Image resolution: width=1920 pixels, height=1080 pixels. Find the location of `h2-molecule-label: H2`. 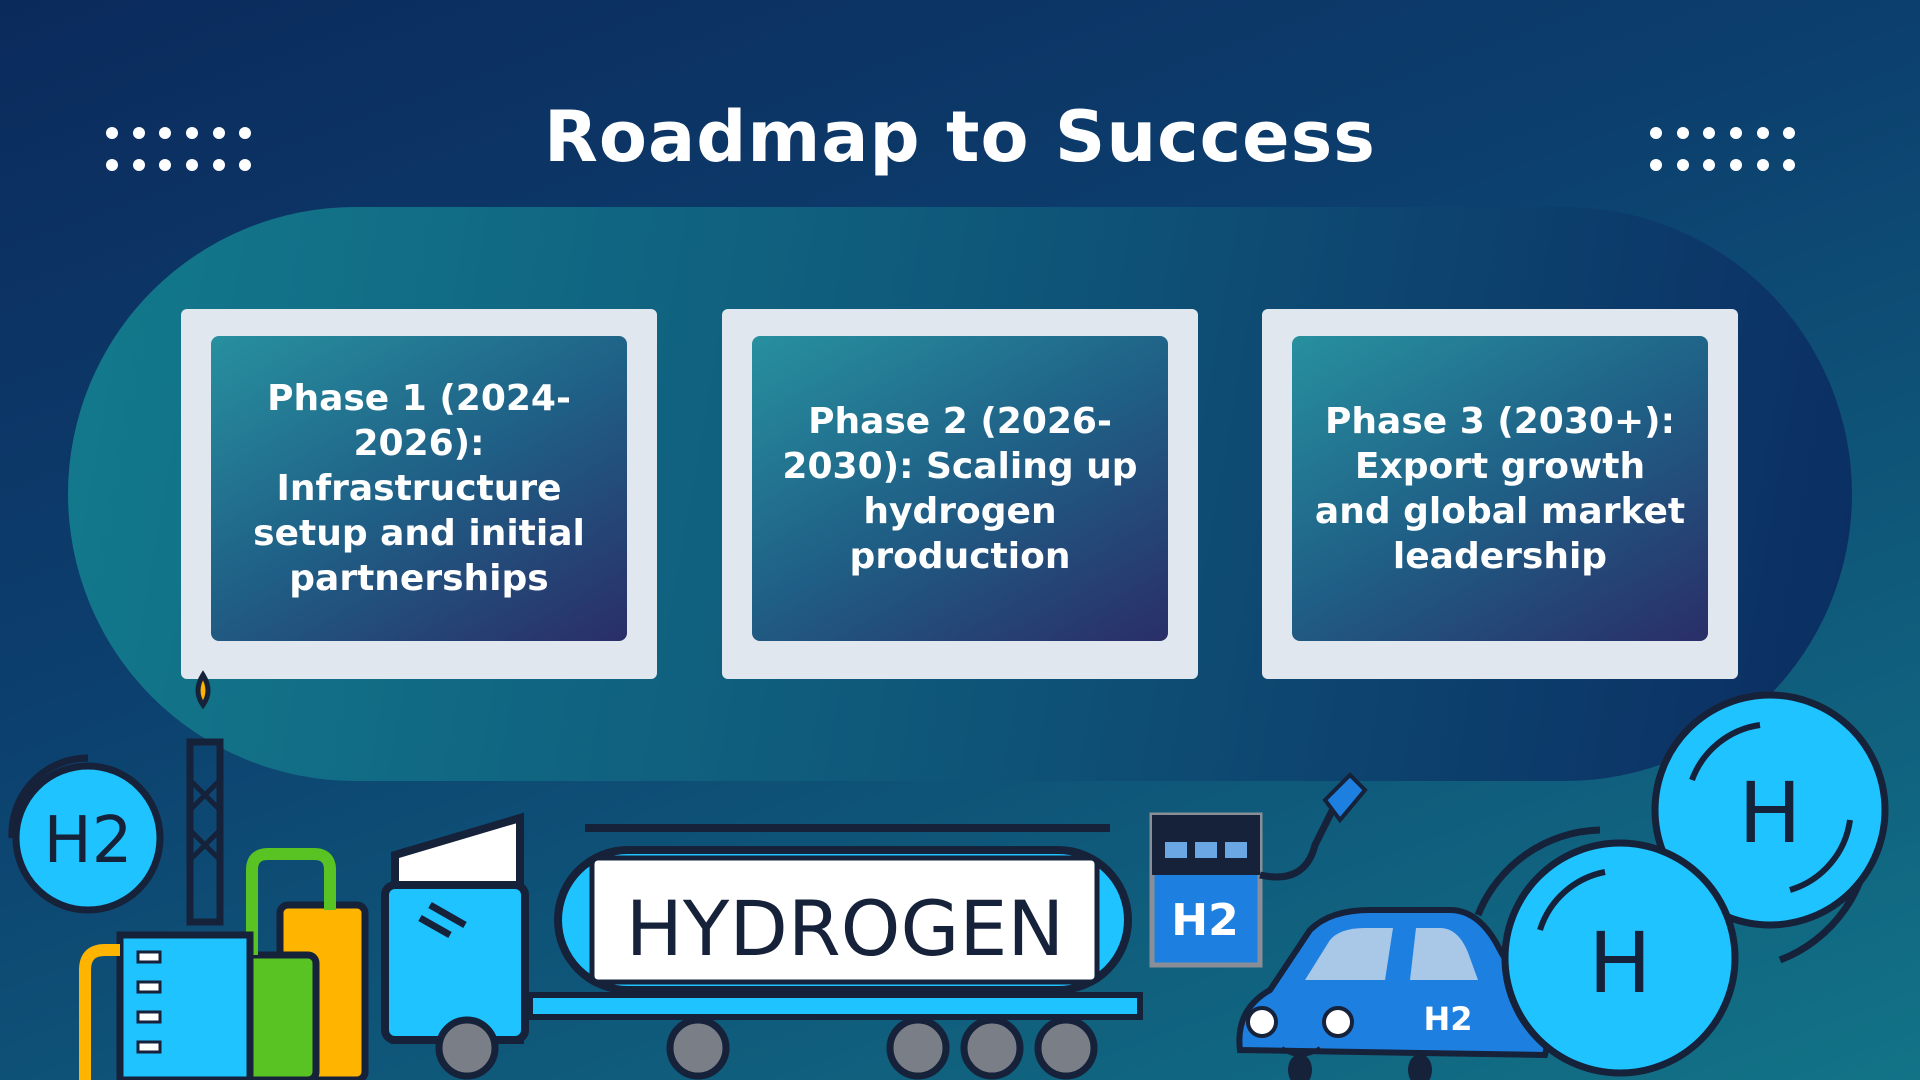

h2-molecule-label: H2 is located at coordinates (88, 841).